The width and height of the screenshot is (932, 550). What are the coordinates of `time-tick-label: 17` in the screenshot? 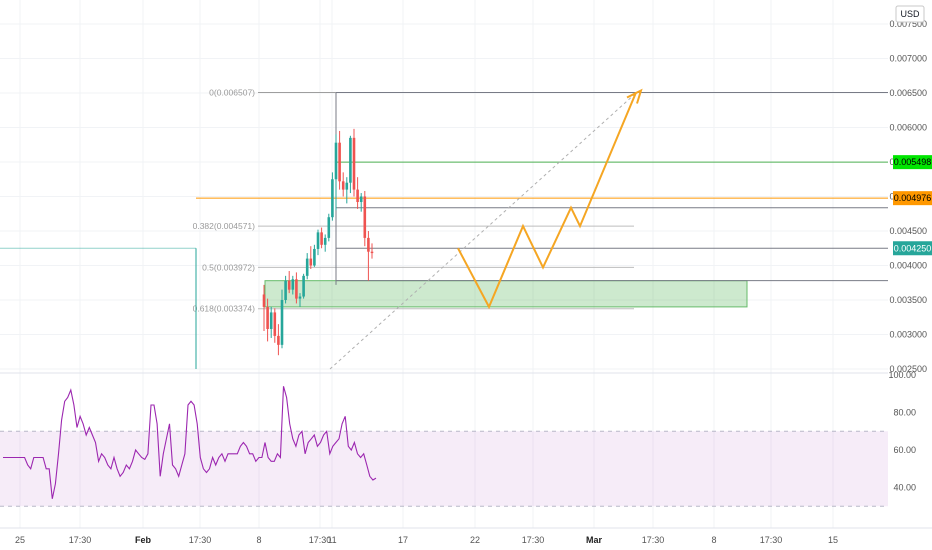 It's located at (403, 540).